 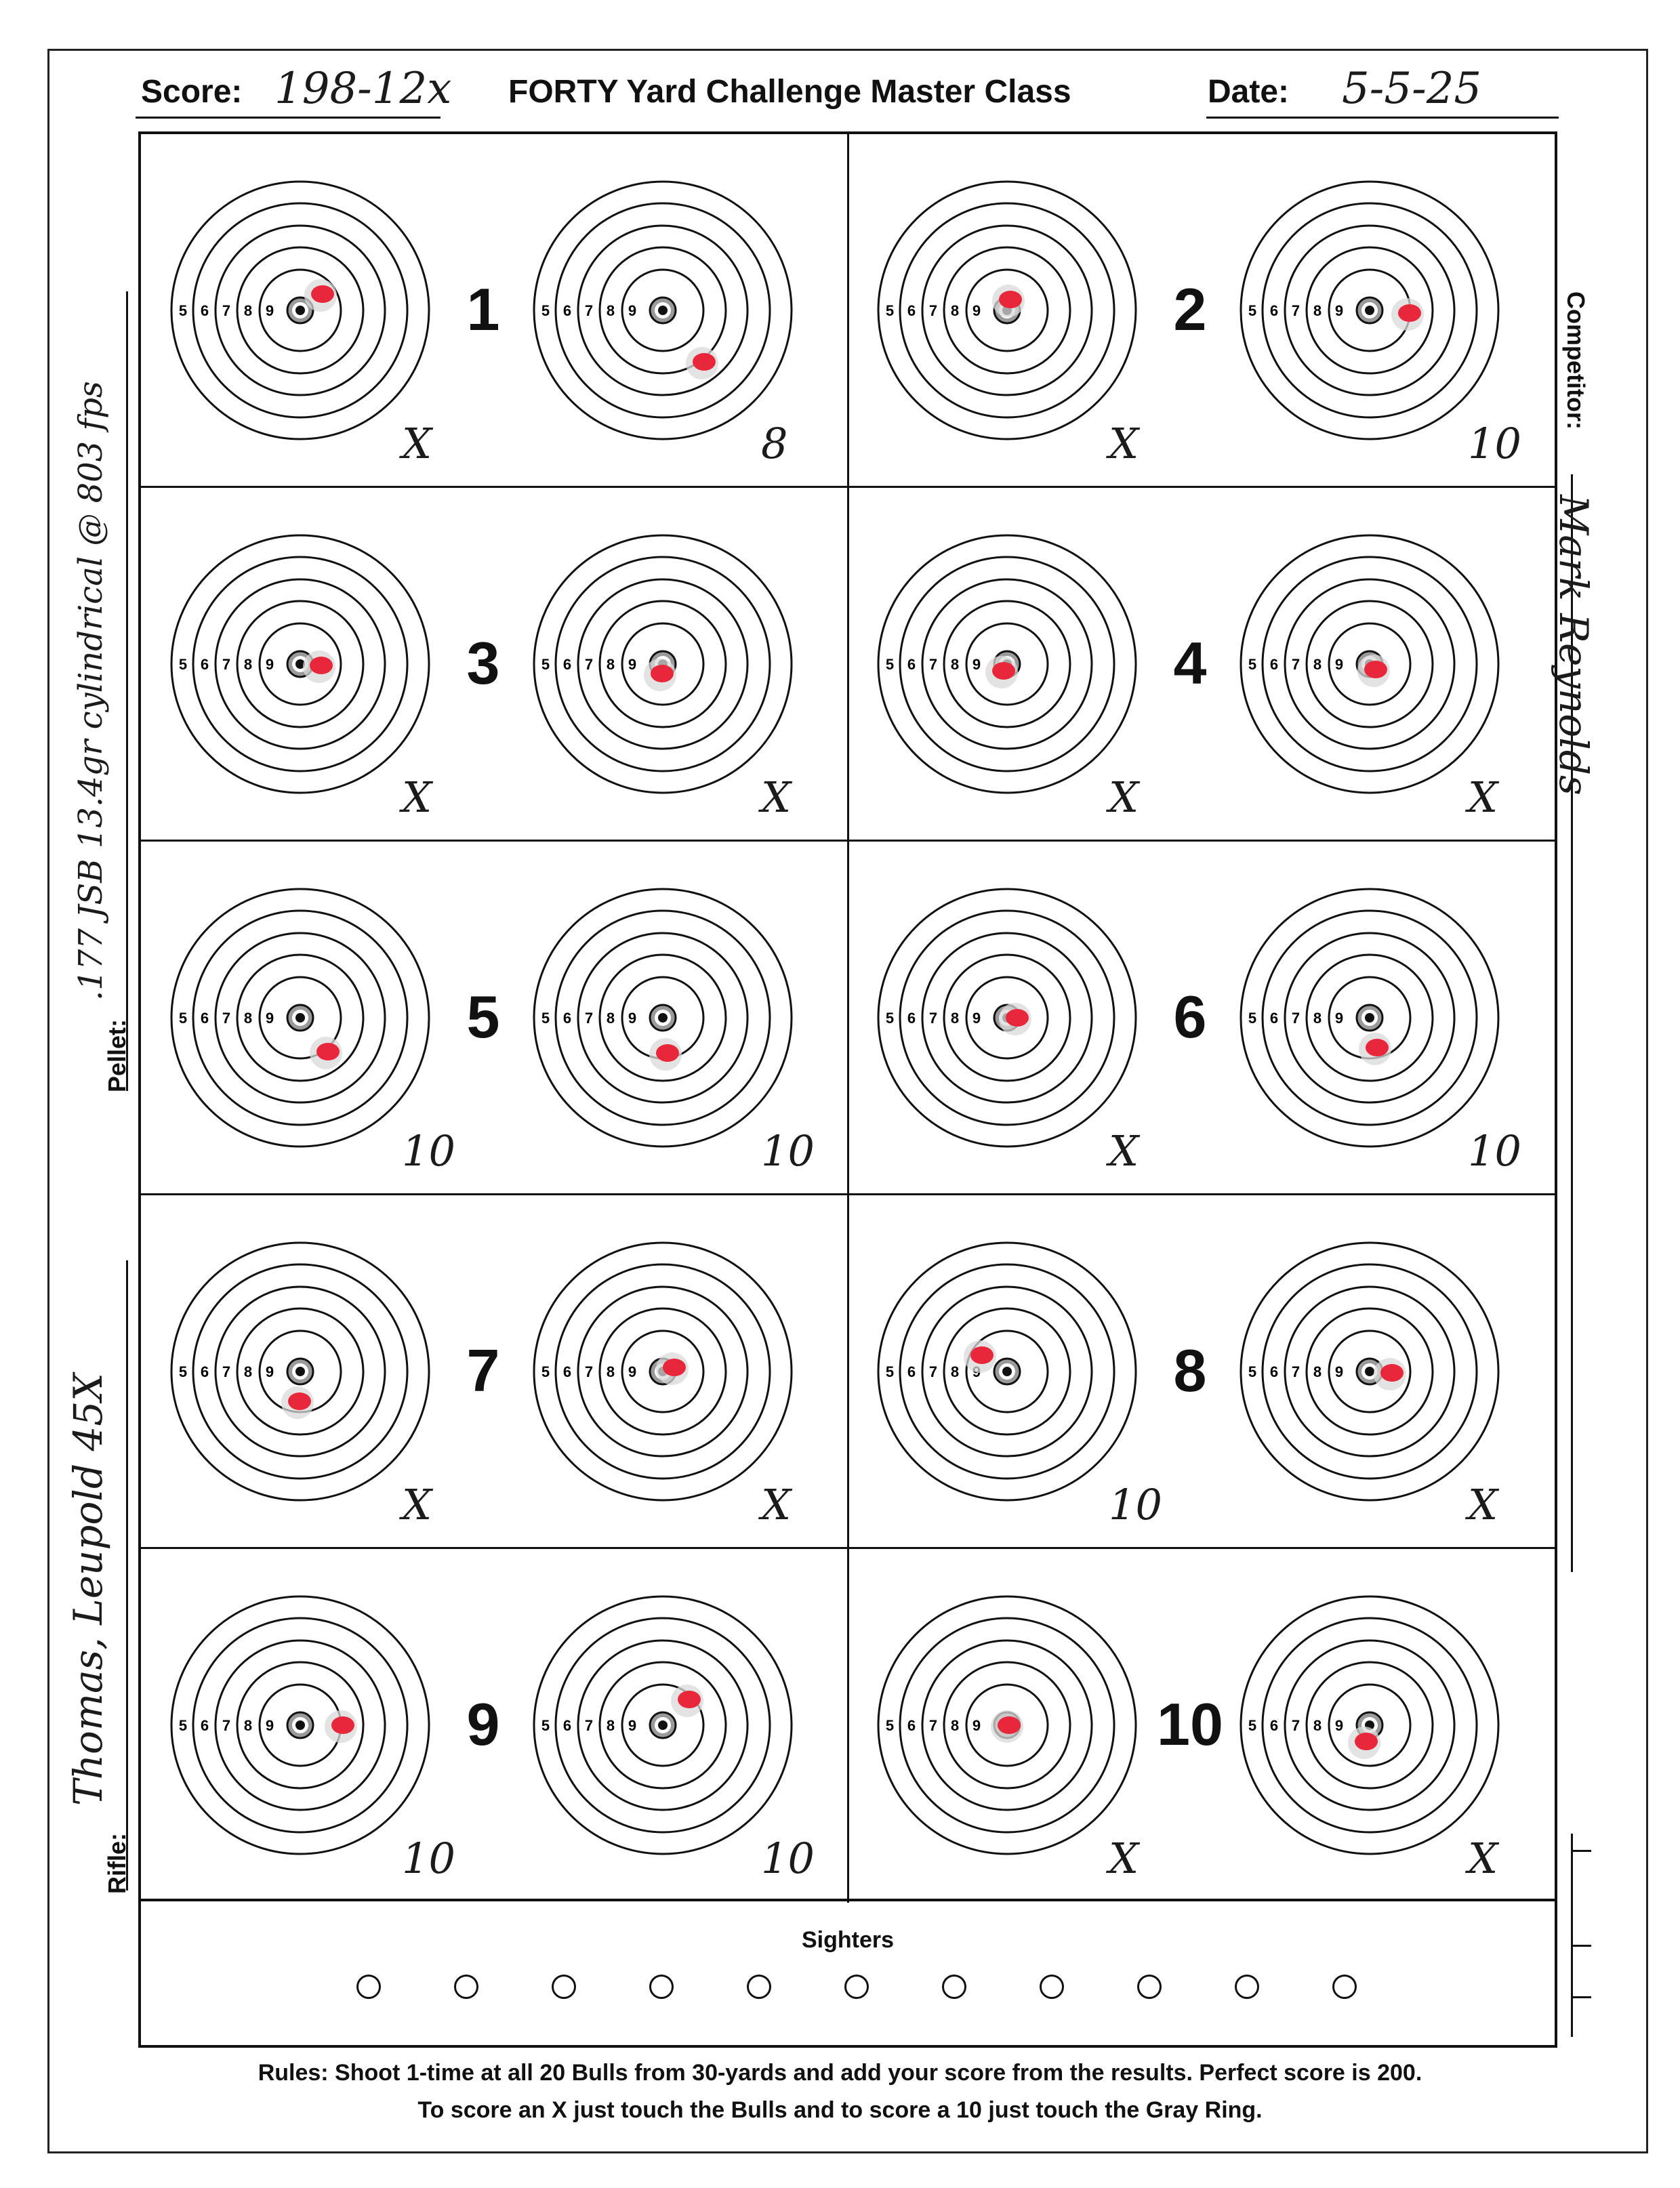 I want to click on stage-5-right-ring-label: 9, so click(x=632, y=1018).